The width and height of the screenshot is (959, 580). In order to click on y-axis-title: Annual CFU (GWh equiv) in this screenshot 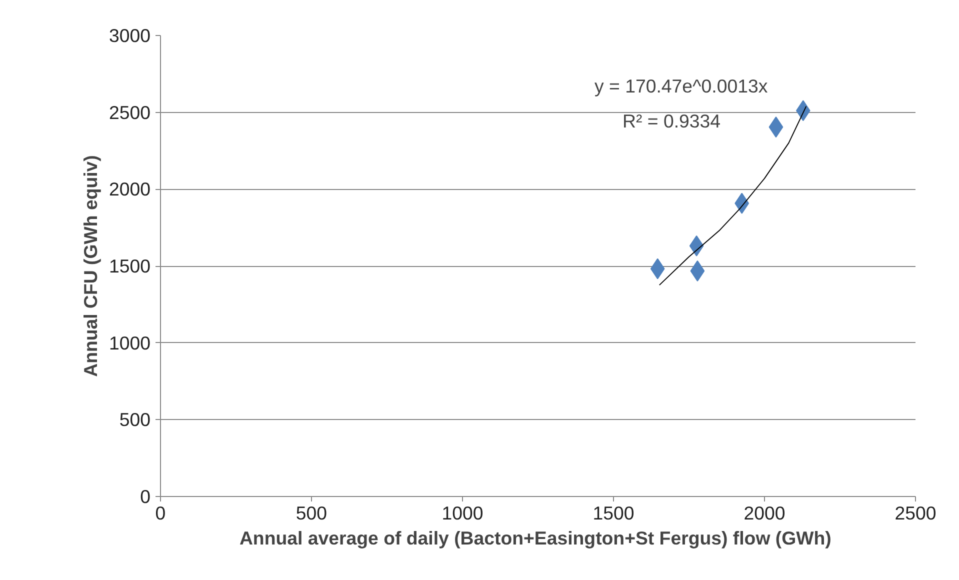, I will do `click(90, 266)`.